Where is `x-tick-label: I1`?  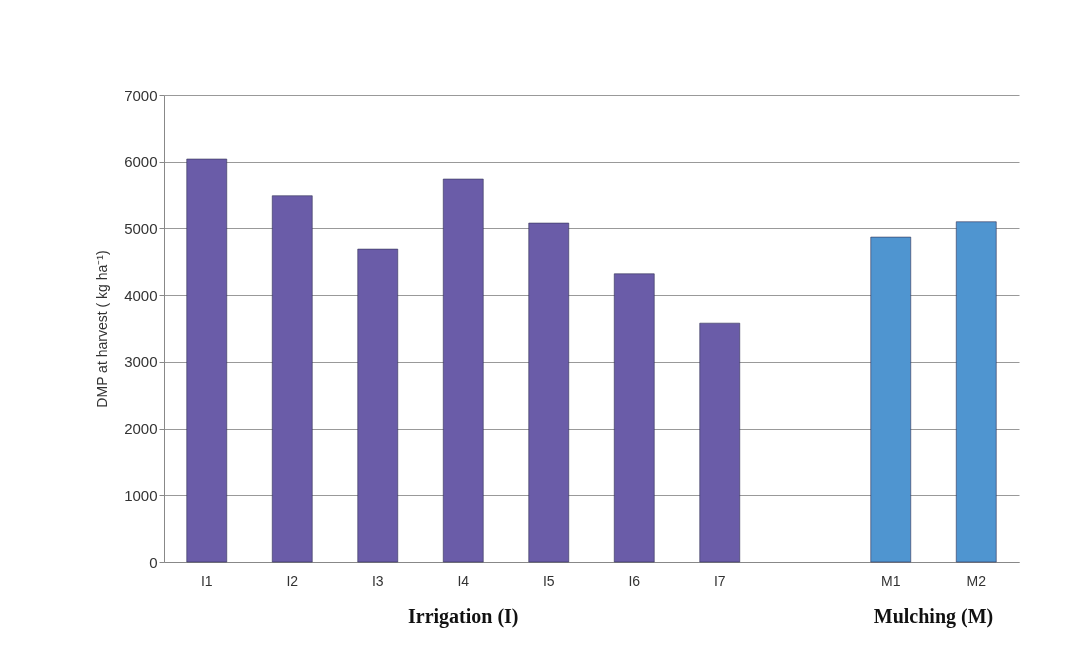
x-tick-label: I1 is located at coordinates (206, 580).